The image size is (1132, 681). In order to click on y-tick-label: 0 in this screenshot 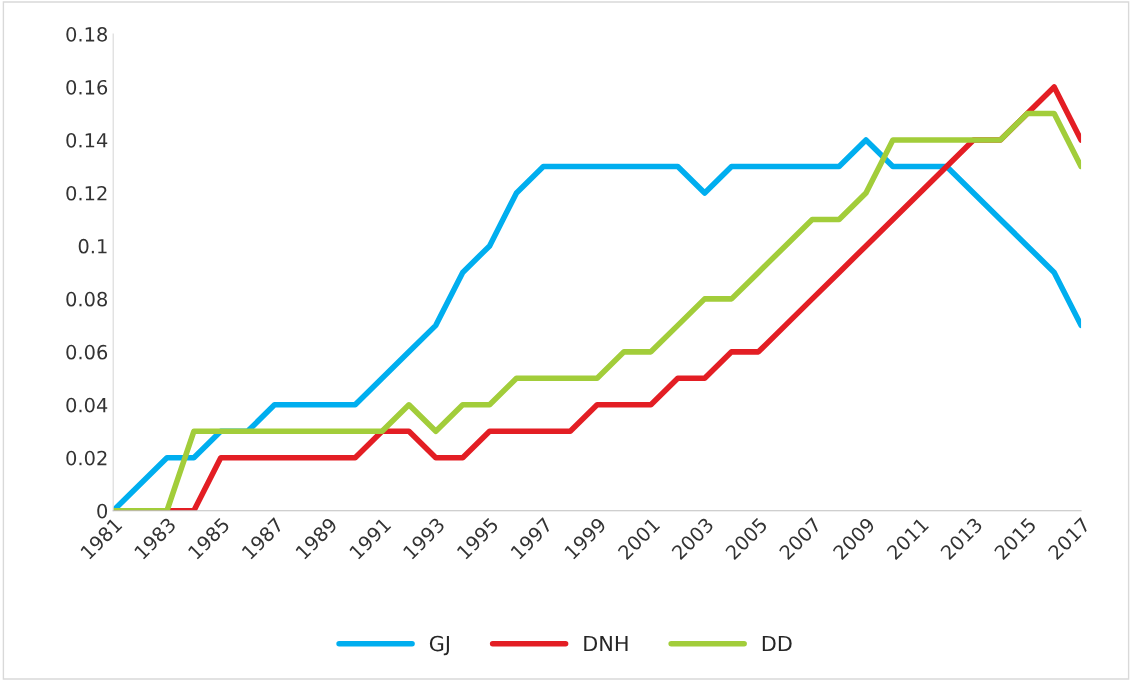, I will do `click(102, 511)`.